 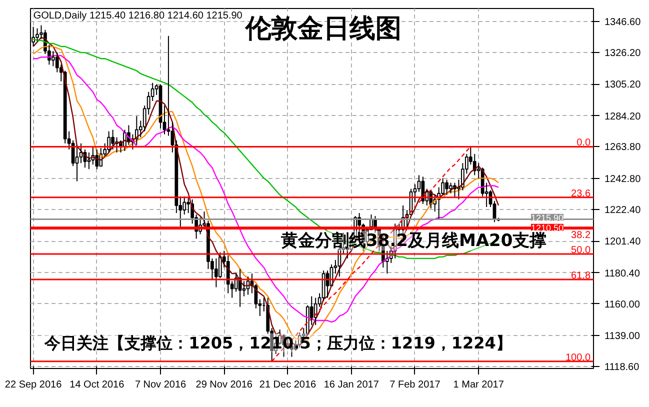 I want to click on x-tick-label: 16 Jan 2017, so click(x=352, y=385).